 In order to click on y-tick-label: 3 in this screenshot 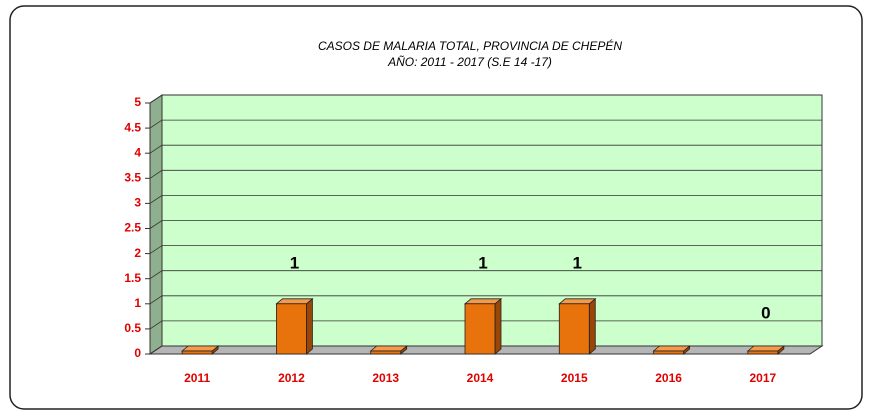, I will do `click(137, 203)`.